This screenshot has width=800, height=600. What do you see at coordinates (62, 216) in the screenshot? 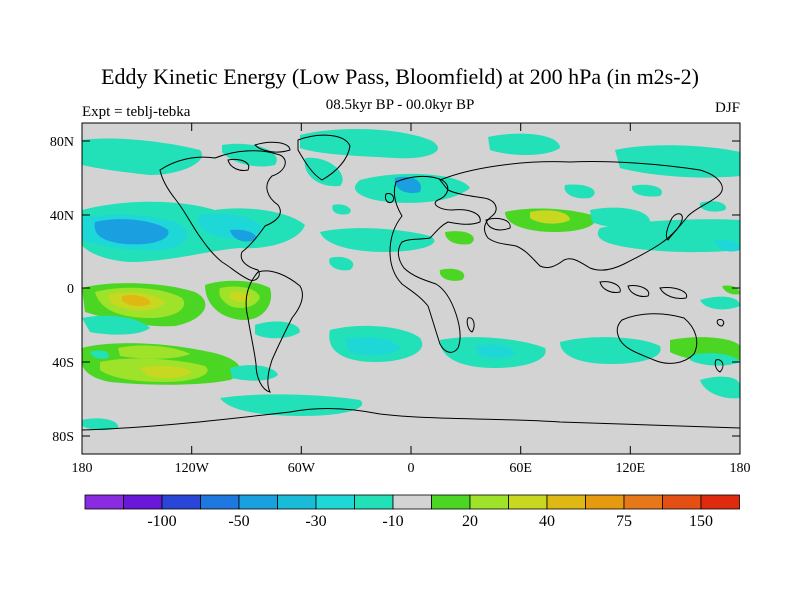
I see `lat-tick-label: 40N` at bounding box center [62, 216].